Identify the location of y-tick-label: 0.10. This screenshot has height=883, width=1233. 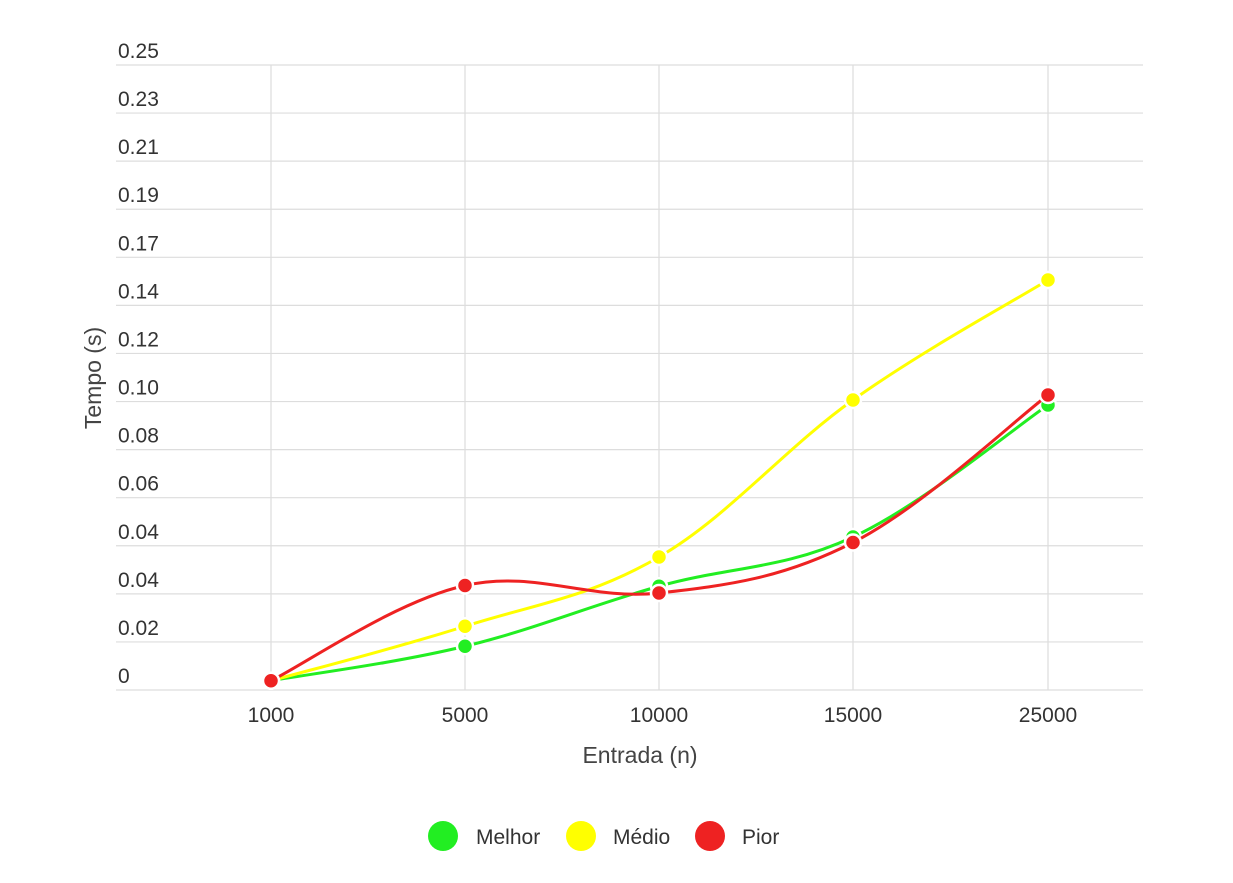
(138, 388).